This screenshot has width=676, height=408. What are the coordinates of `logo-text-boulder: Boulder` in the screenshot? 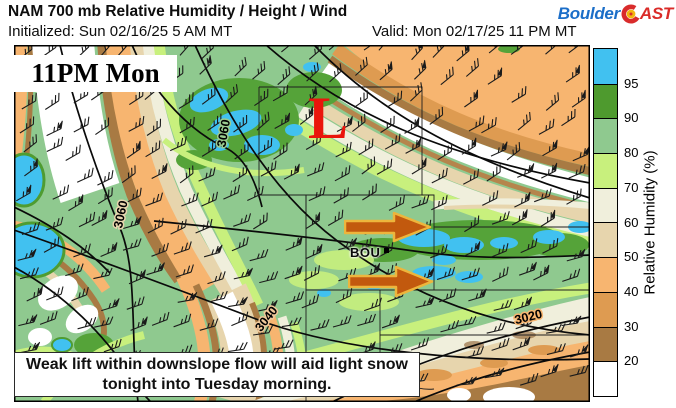 It's located at (588, 13).